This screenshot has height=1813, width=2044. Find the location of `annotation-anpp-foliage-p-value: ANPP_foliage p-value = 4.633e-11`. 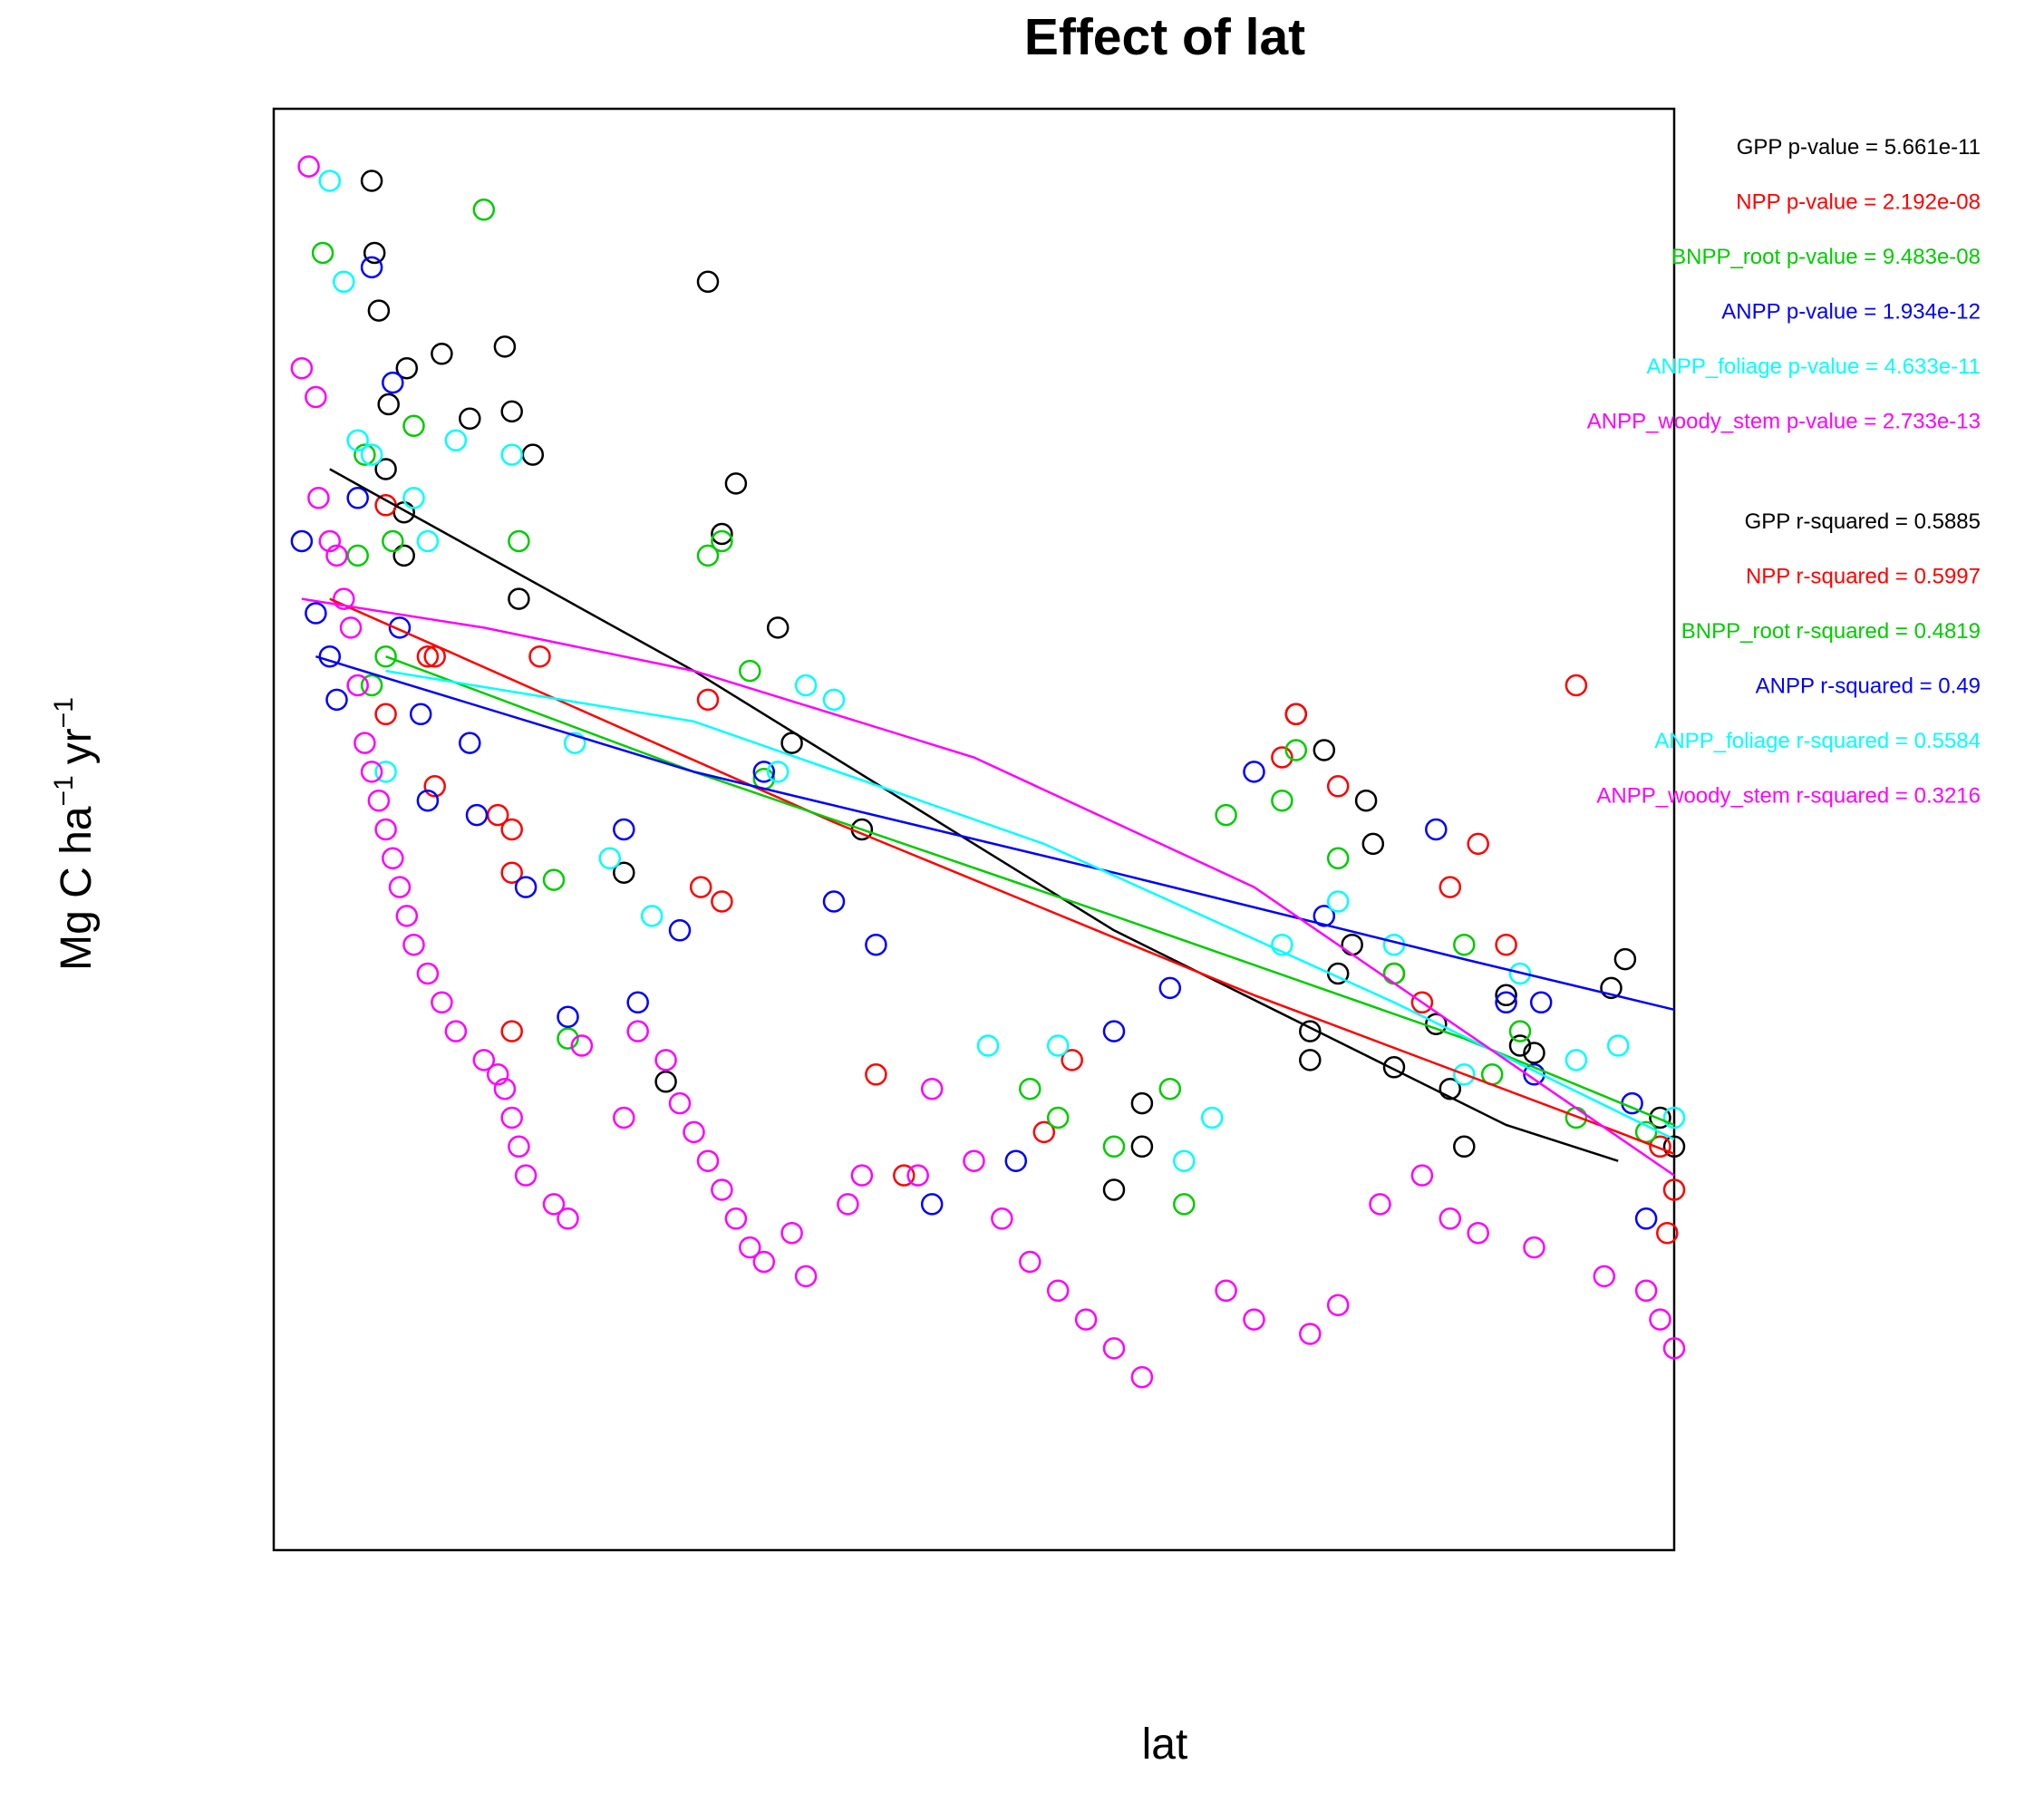

annotation-anpp-foliage-p-value: ANPP_foliage p-value = 4.633e-11 is located at coordinates (1814, 366).